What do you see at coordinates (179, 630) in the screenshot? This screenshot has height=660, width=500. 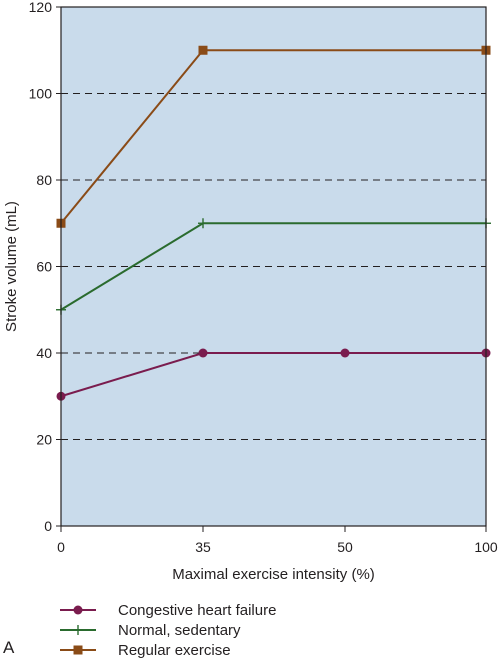 I see `legend-label: Normal, sedentary` at bounding box center [179, 630].